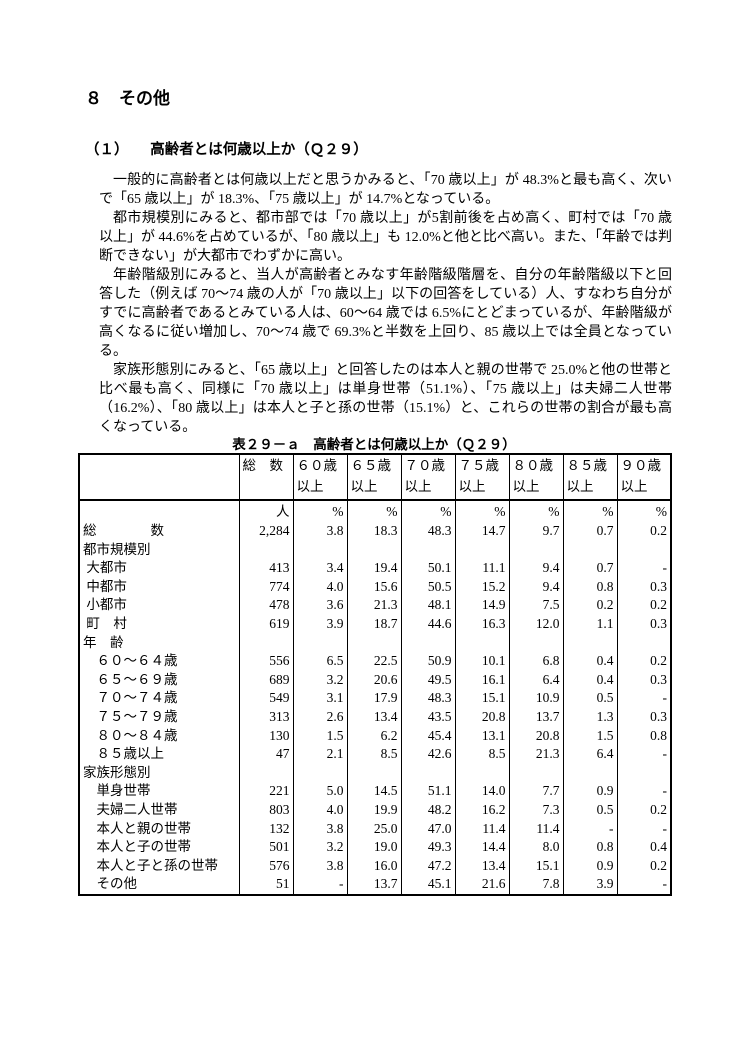 This screenshot has height=1054, width=739. What do you see at coordinates (374, 643) in the screenshot?
I see `table-group-row: 年 齢` at bounding box center [374, 643].